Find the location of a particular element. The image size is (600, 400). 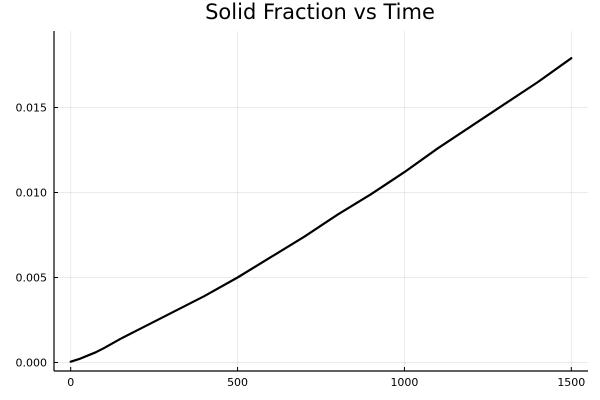

x-tick-label: 1500 is located at coordinates (571, 382).